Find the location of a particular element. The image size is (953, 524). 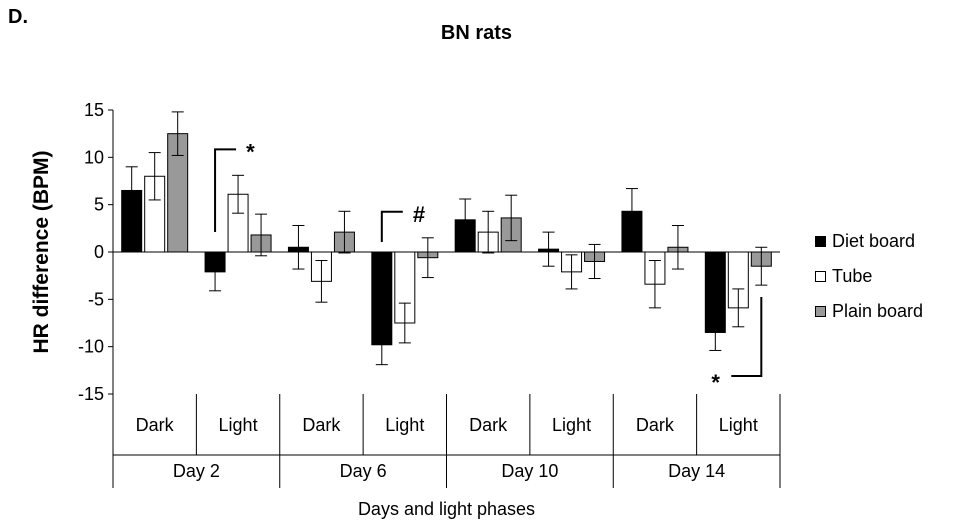

legend: Diet board Tube Plain board is located at coordinates (869, 276).